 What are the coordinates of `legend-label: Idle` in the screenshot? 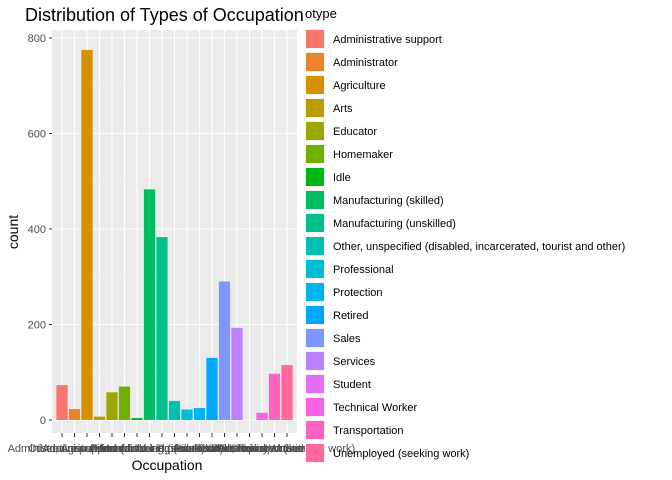 It's located at (342, 178).